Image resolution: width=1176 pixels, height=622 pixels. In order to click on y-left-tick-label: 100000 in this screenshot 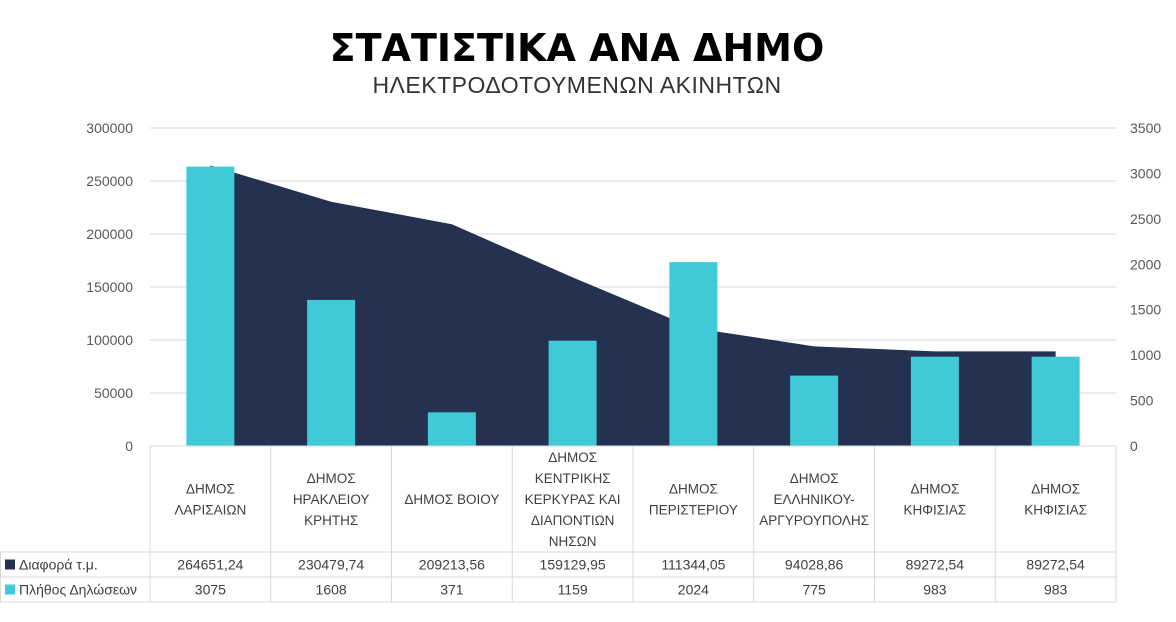, I will do `click(109, 340)`.